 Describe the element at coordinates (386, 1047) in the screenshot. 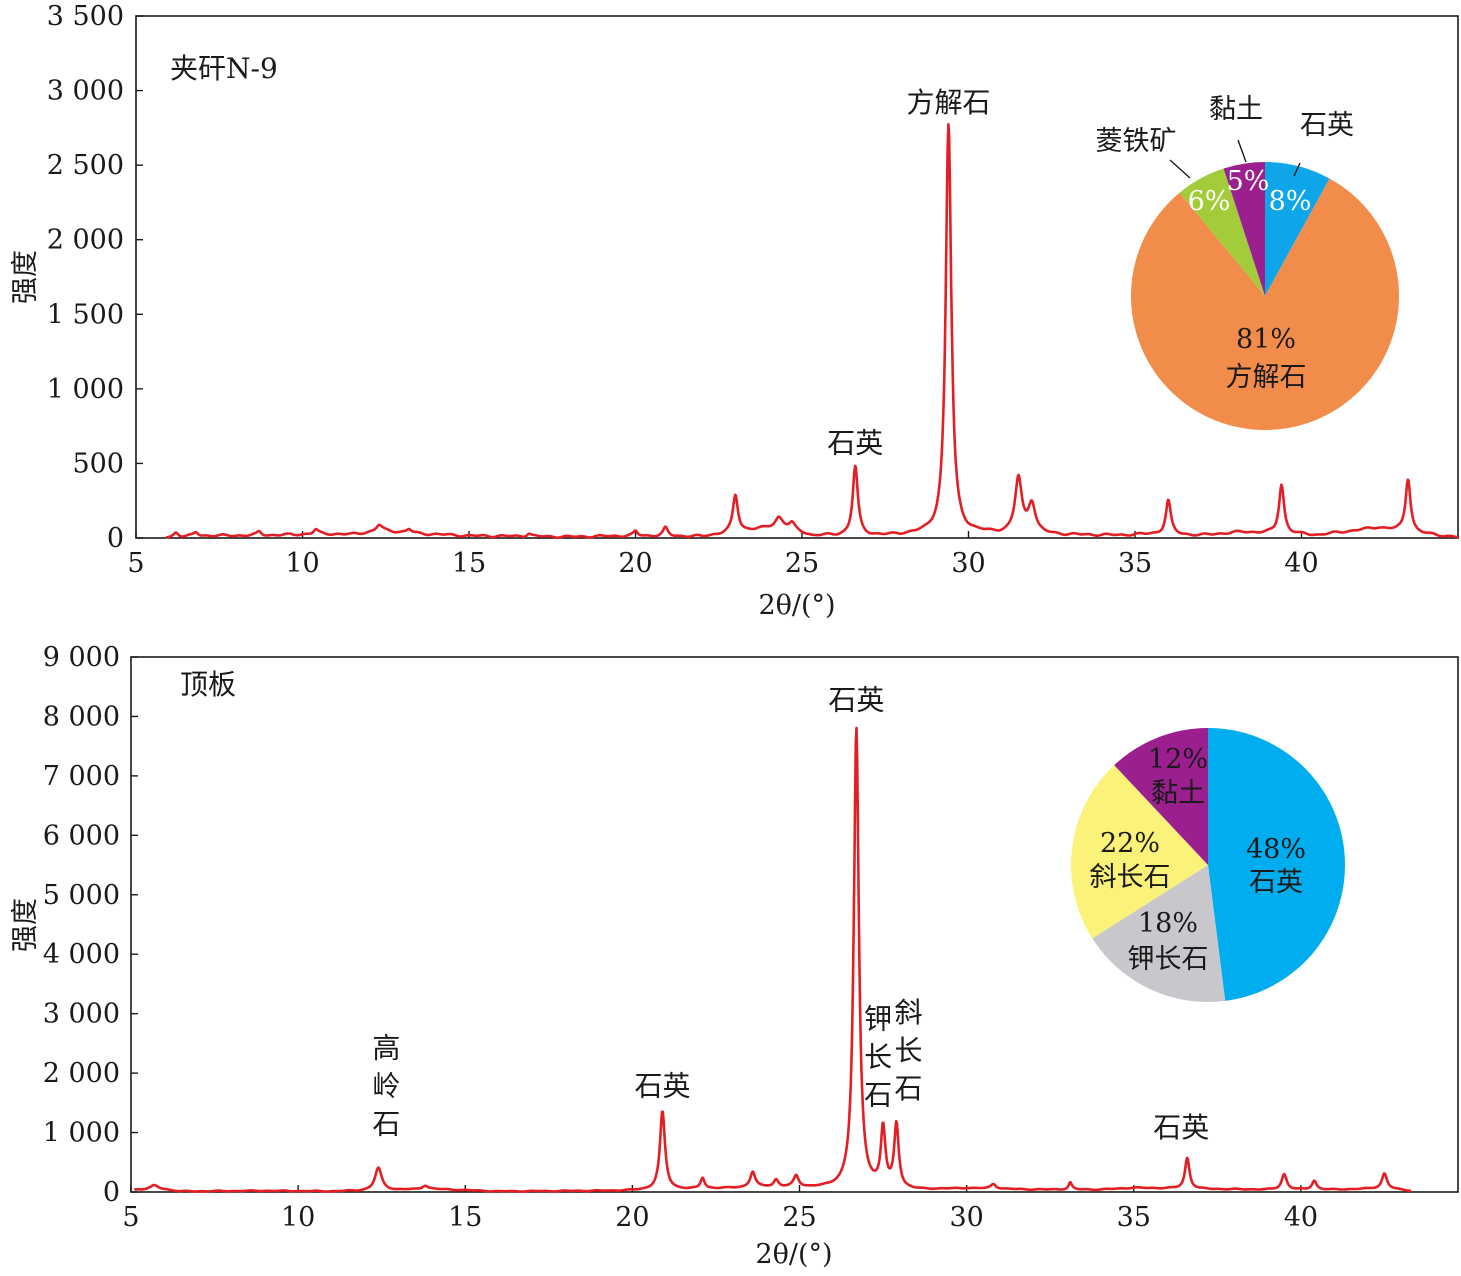

I see `peak-label: 高` at that location.